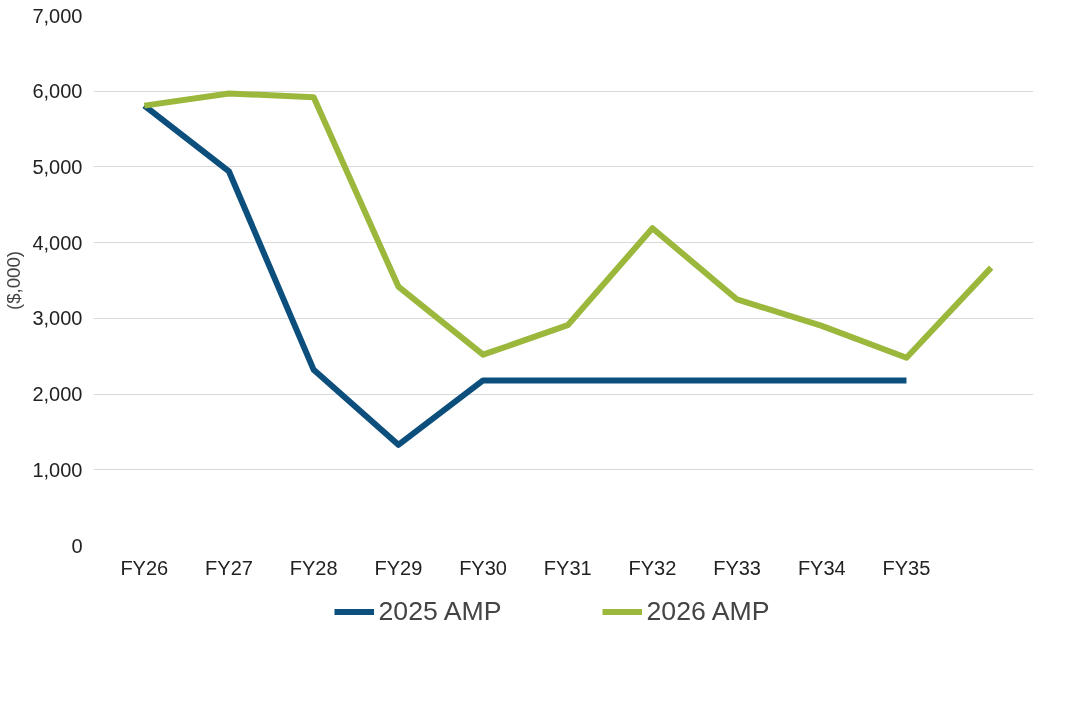 This screenshot has height=711, width=1081. What do you see at coordinates (57, 469) in the screenshot?
I see `y-tick-label: 1,000` at bounding box center [57, 469].